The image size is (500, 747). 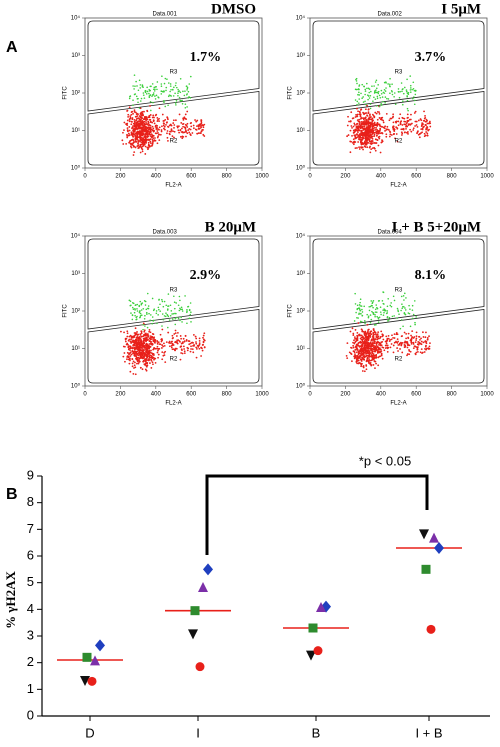 What do you see at coordinates (85, 177) in the screenshot?
I see `x-tick-label: 0` at bounding box center [85, 177].